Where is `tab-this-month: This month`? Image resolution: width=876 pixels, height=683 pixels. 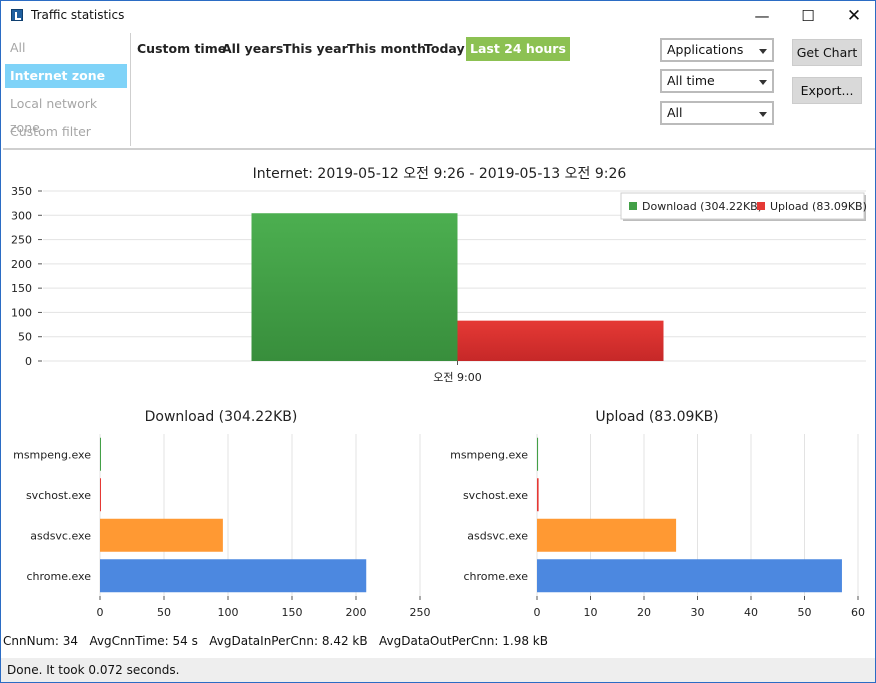
tab-this-month: This month is located at coordinates (386, 48).